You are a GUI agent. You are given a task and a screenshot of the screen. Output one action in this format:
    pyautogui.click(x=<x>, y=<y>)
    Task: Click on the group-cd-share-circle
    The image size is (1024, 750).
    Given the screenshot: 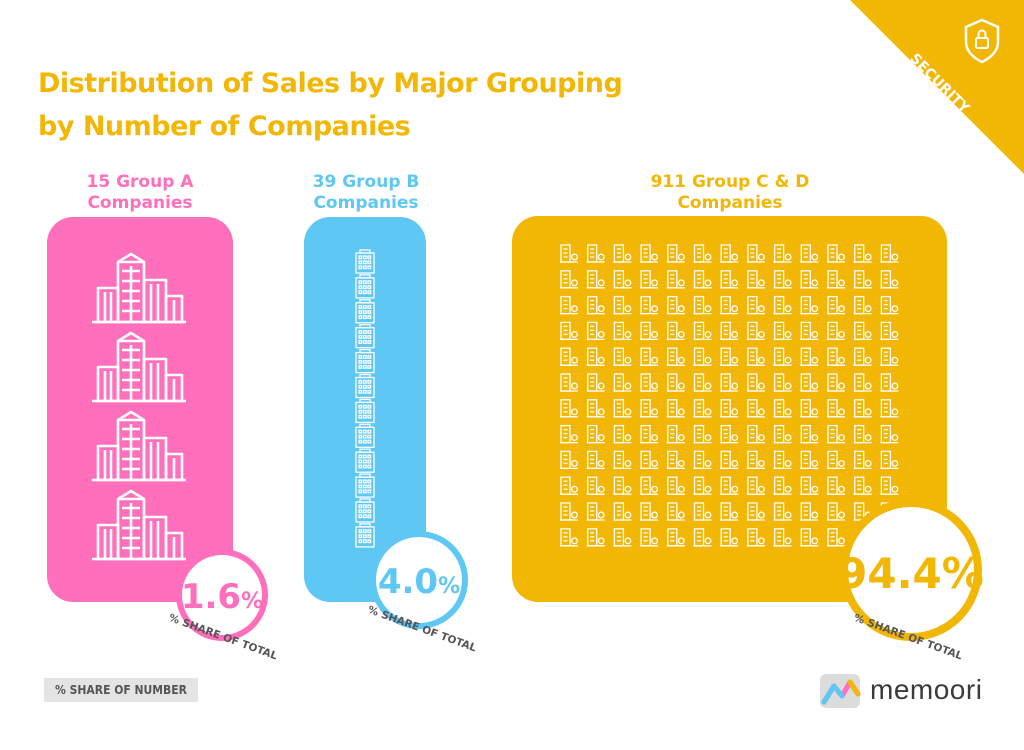 What is the action you would take?
    pyautogui.click(x=911, y=570)
    